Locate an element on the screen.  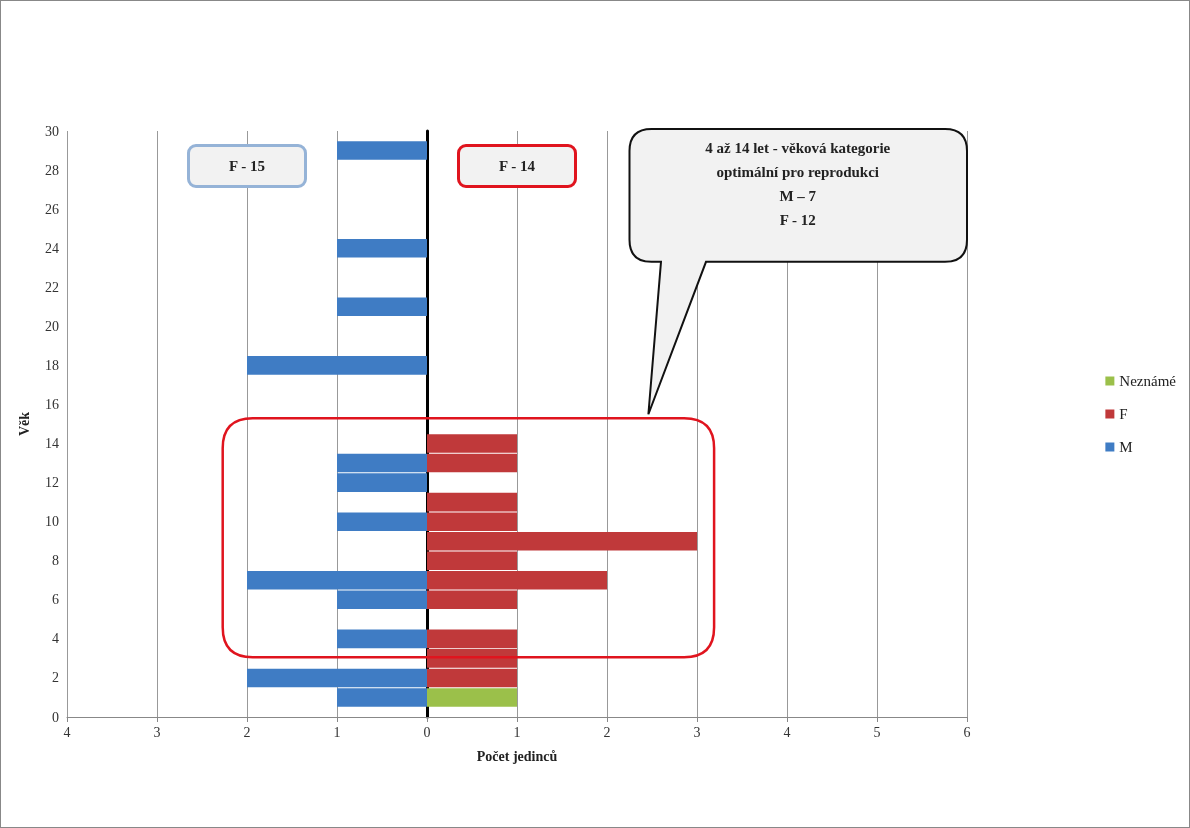
annotation: 4 až 14 let - věková kategorie optimální pro reprodukci M – 7 F - 12 is located at coordinates (798, 184).